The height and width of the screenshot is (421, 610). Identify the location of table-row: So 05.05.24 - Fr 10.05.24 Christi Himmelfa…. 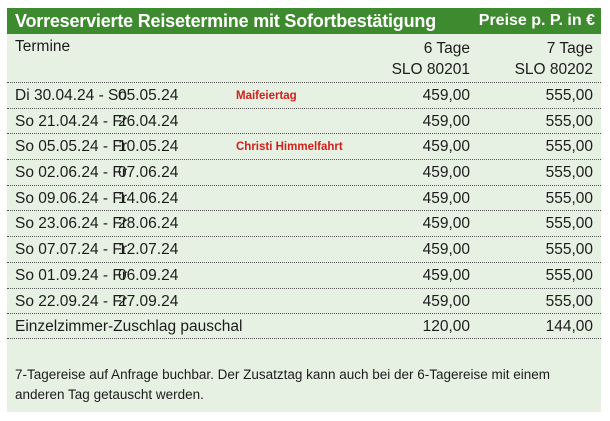
(304, 146).